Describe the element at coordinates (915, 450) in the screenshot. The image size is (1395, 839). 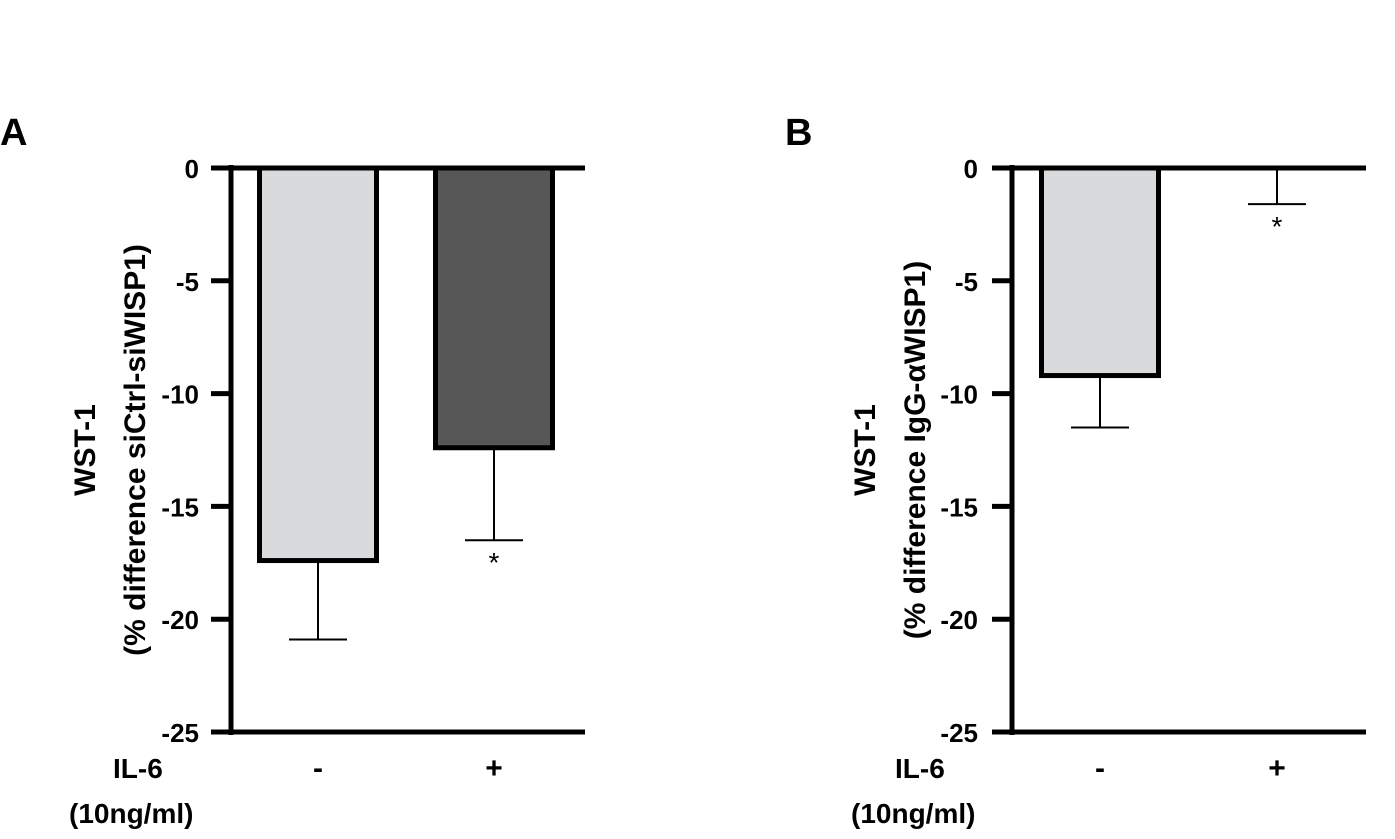
I see `y-axis-title-line2: (% difference IgG-αWISP1)` at that location.